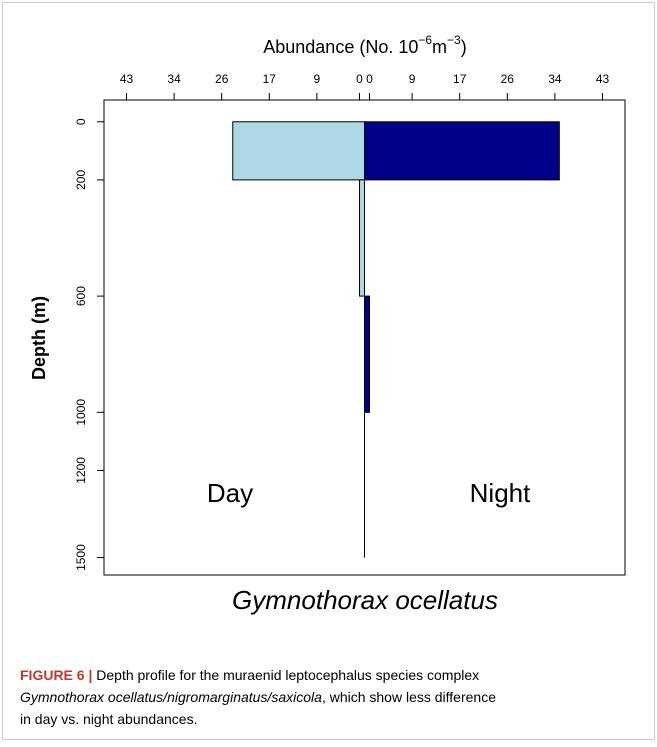 The width and height of the screenshot is (657, 747). What do you see at coordinates (500, 493) in the screenshot?
I see `night-label: Night` at bounding box center [500, 493].